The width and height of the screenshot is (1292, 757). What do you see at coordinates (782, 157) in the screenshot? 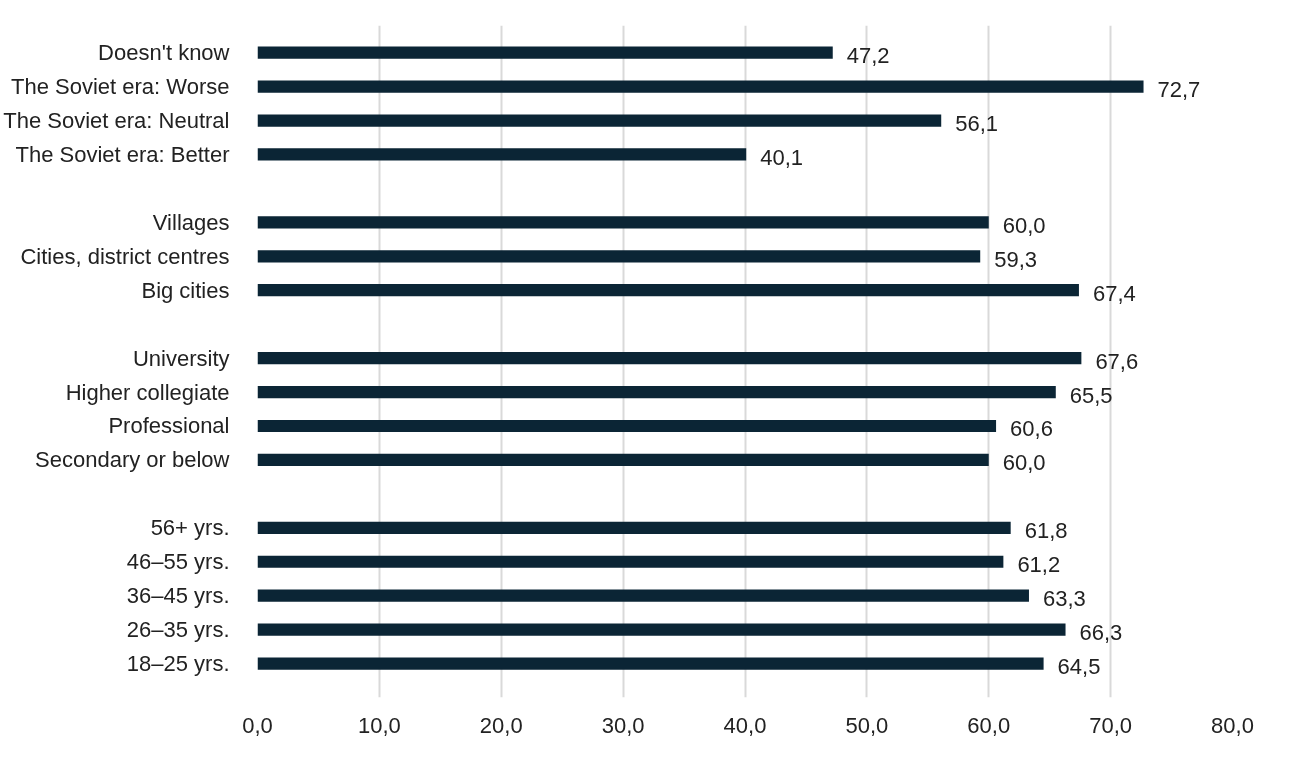
I see `data-label: 40,1` at bounding box center [782, 157].